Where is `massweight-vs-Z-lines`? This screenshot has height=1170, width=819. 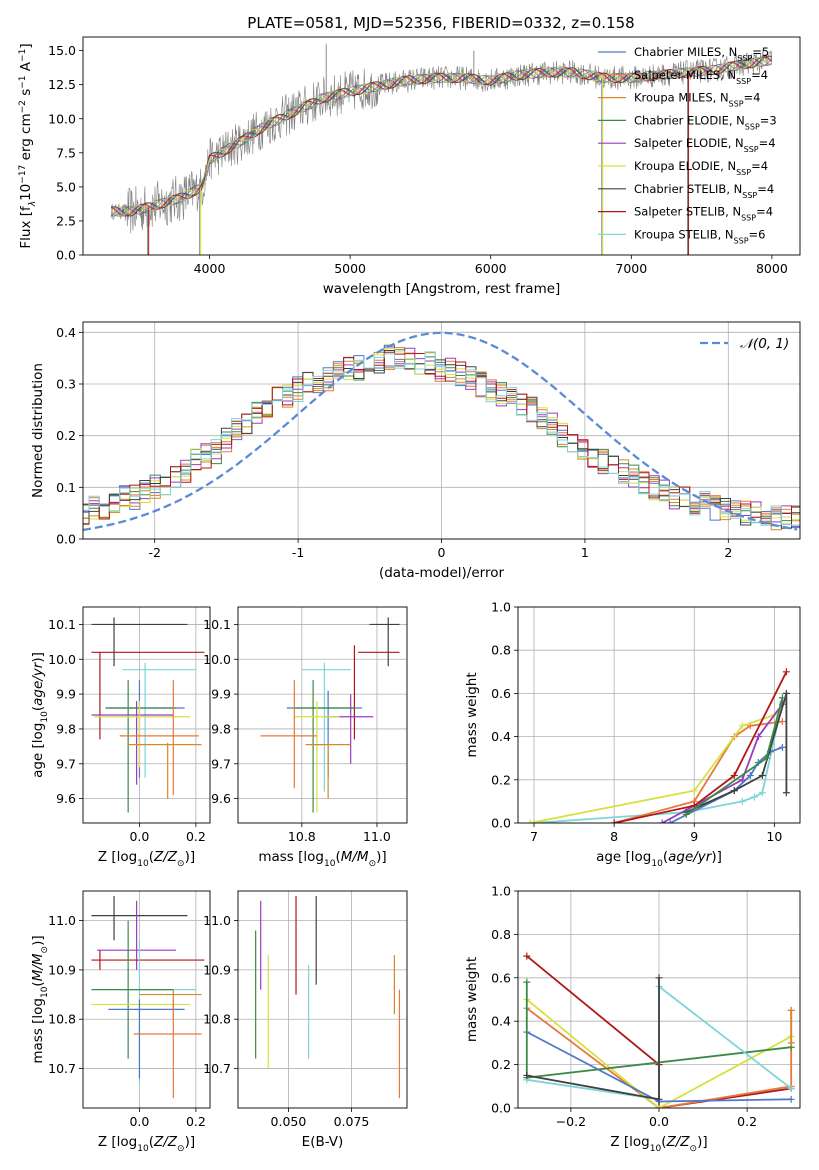 massweight-vs-Z-lines is located at coordinates (659, 1030).